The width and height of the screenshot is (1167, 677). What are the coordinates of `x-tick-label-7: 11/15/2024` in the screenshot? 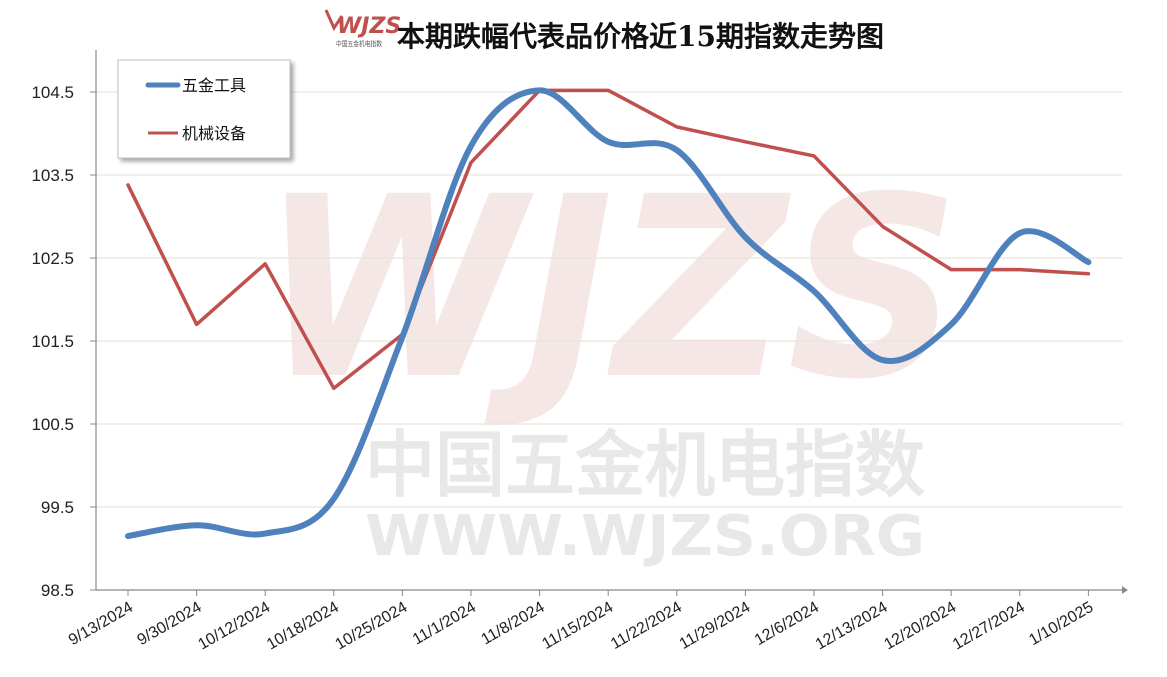 It's located at (577, 626).